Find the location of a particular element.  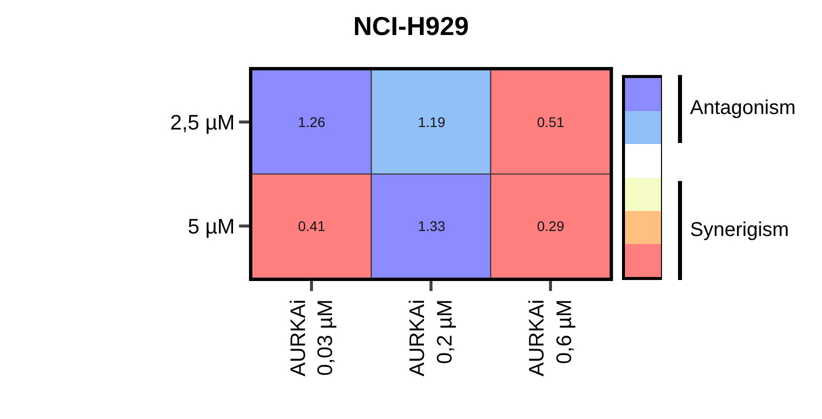

data-label: 0.29 is located at coordinates (550, 226).